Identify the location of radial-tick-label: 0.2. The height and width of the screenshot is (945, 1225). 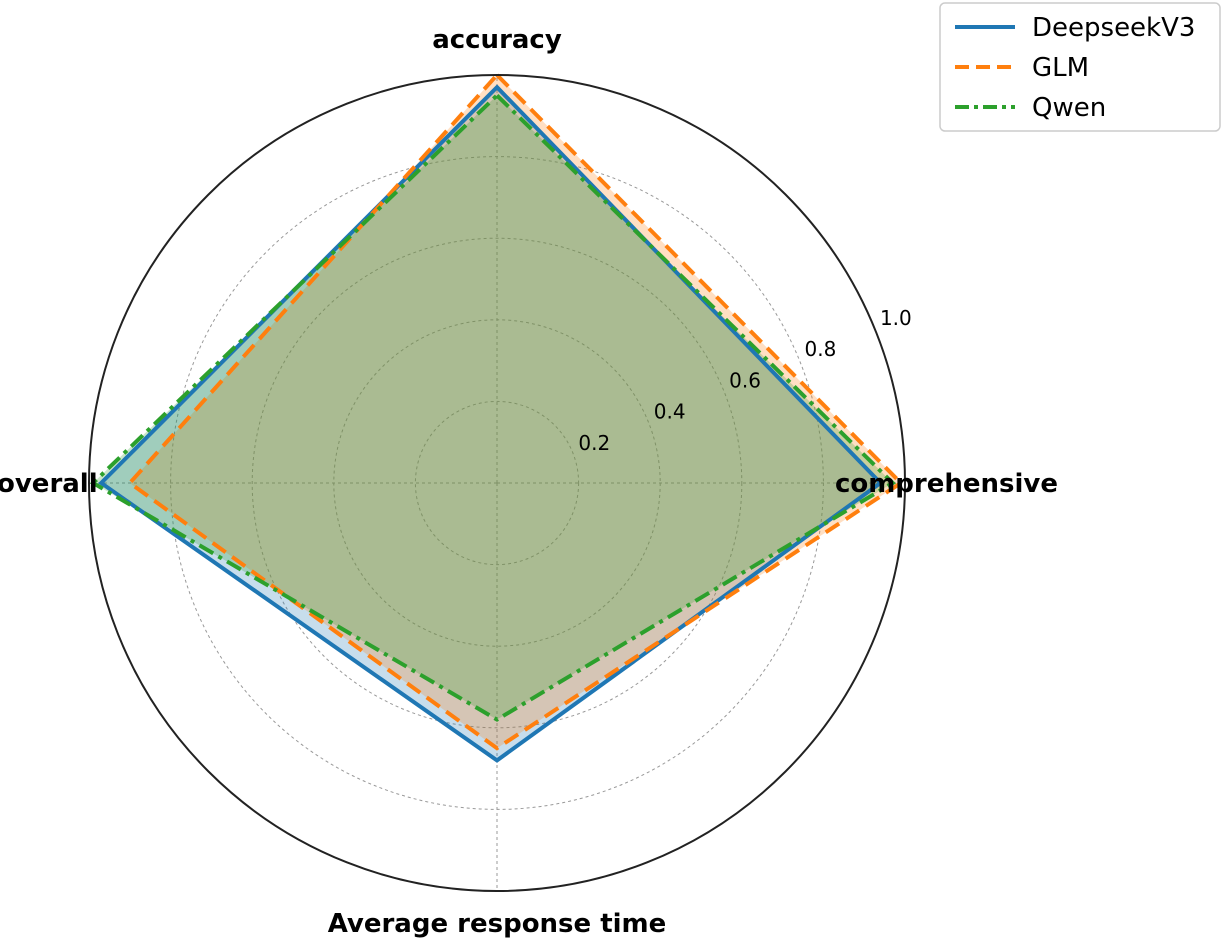
(594, 443).